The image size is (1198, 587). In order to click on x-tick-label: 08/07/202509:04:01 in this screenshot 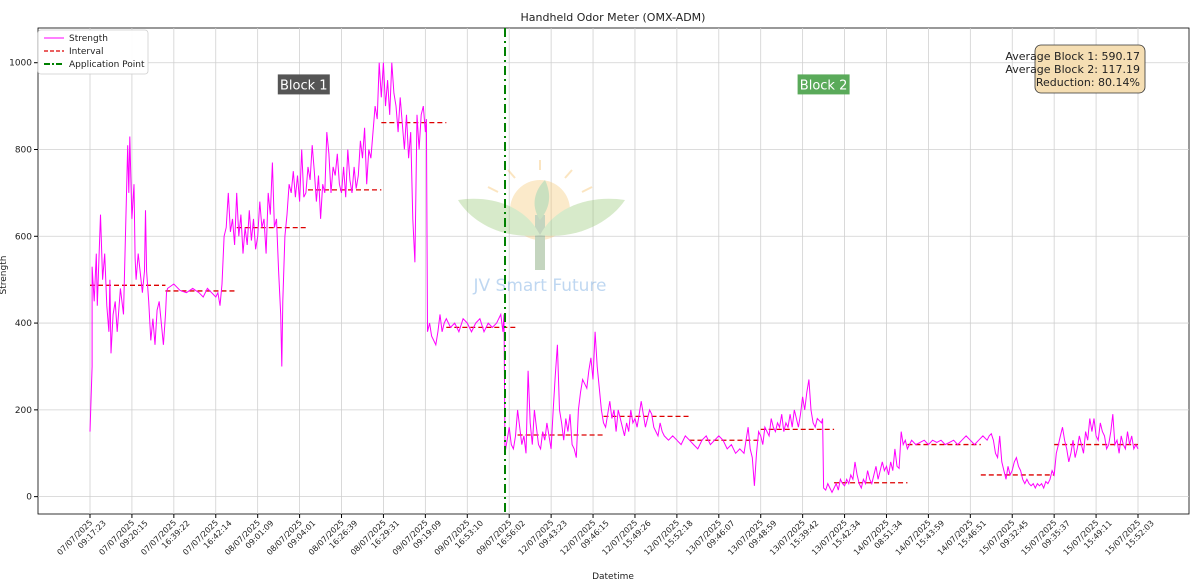, I will do `click(291, 538)`.